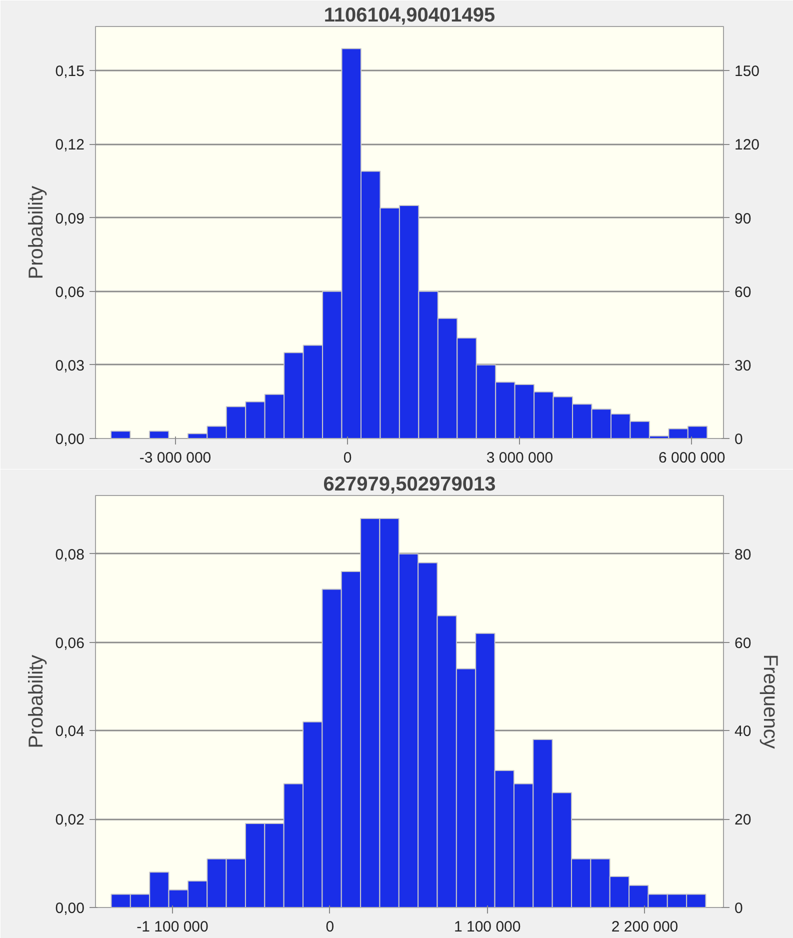 The image size is (793, 938). I want to click on x-tick-label: 1 100 000, so click(487, 927).